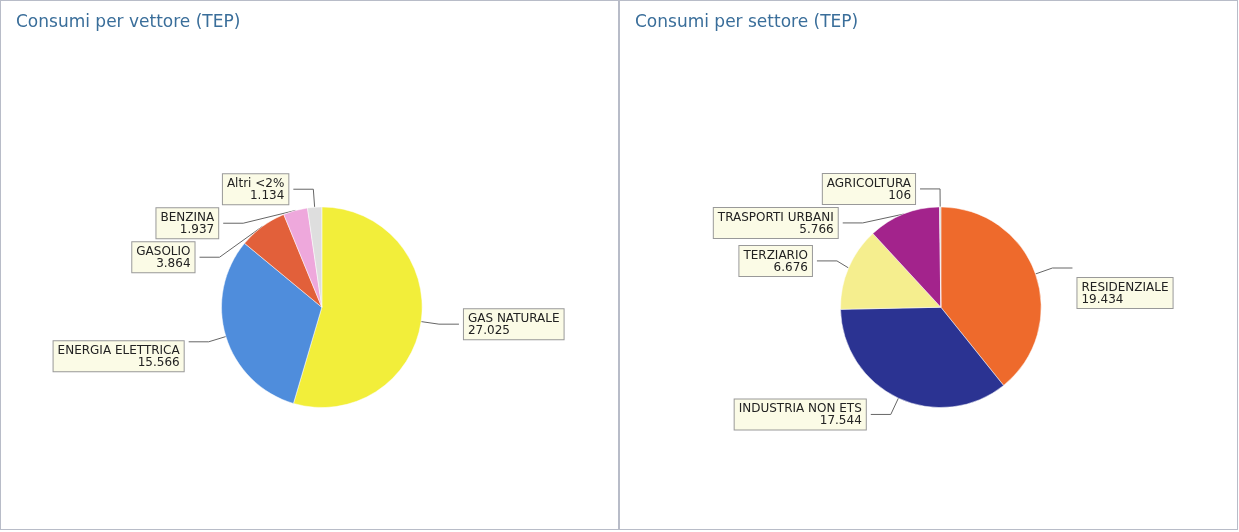  I want to click on data-label: 17.544, so click(840, 420).